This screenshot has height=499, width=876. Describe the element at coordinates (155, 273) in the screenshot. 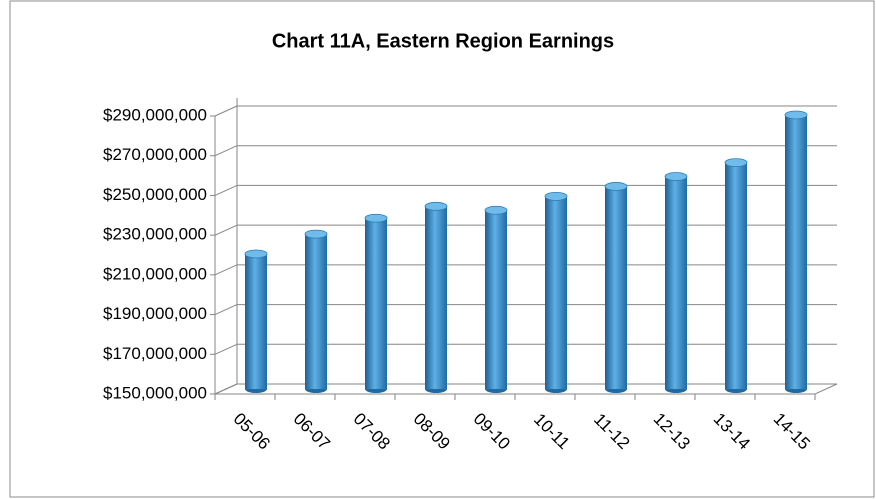

I see `y-tick-label: $210,000,000` at that location.